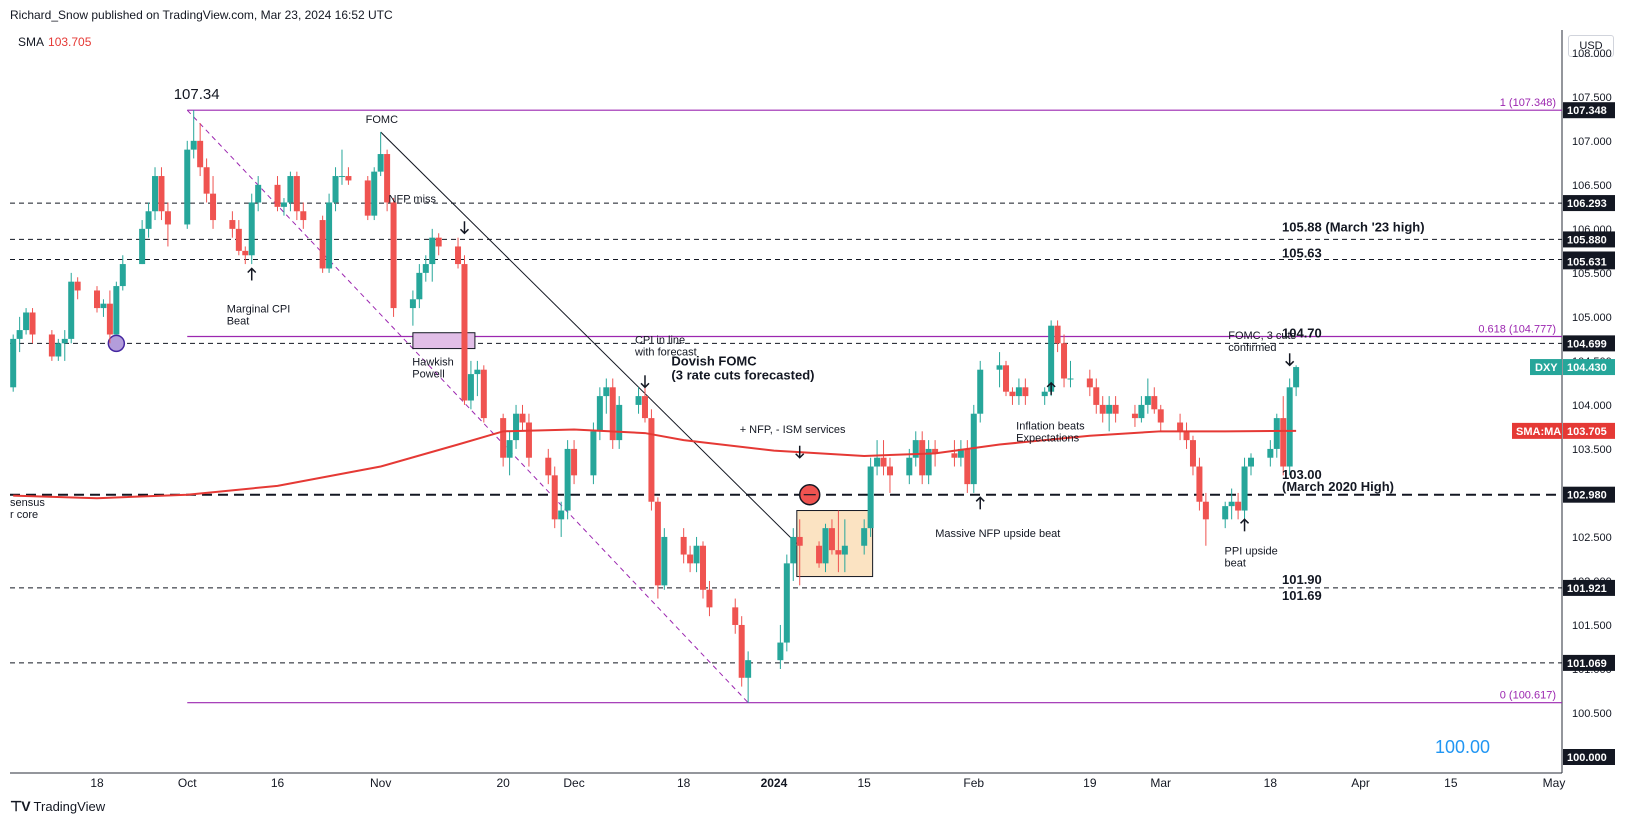 The width and height of the screenshot is (1634, 827). I want to click on fib-level-label: 0.618 (104.777), so click(1517, 330).